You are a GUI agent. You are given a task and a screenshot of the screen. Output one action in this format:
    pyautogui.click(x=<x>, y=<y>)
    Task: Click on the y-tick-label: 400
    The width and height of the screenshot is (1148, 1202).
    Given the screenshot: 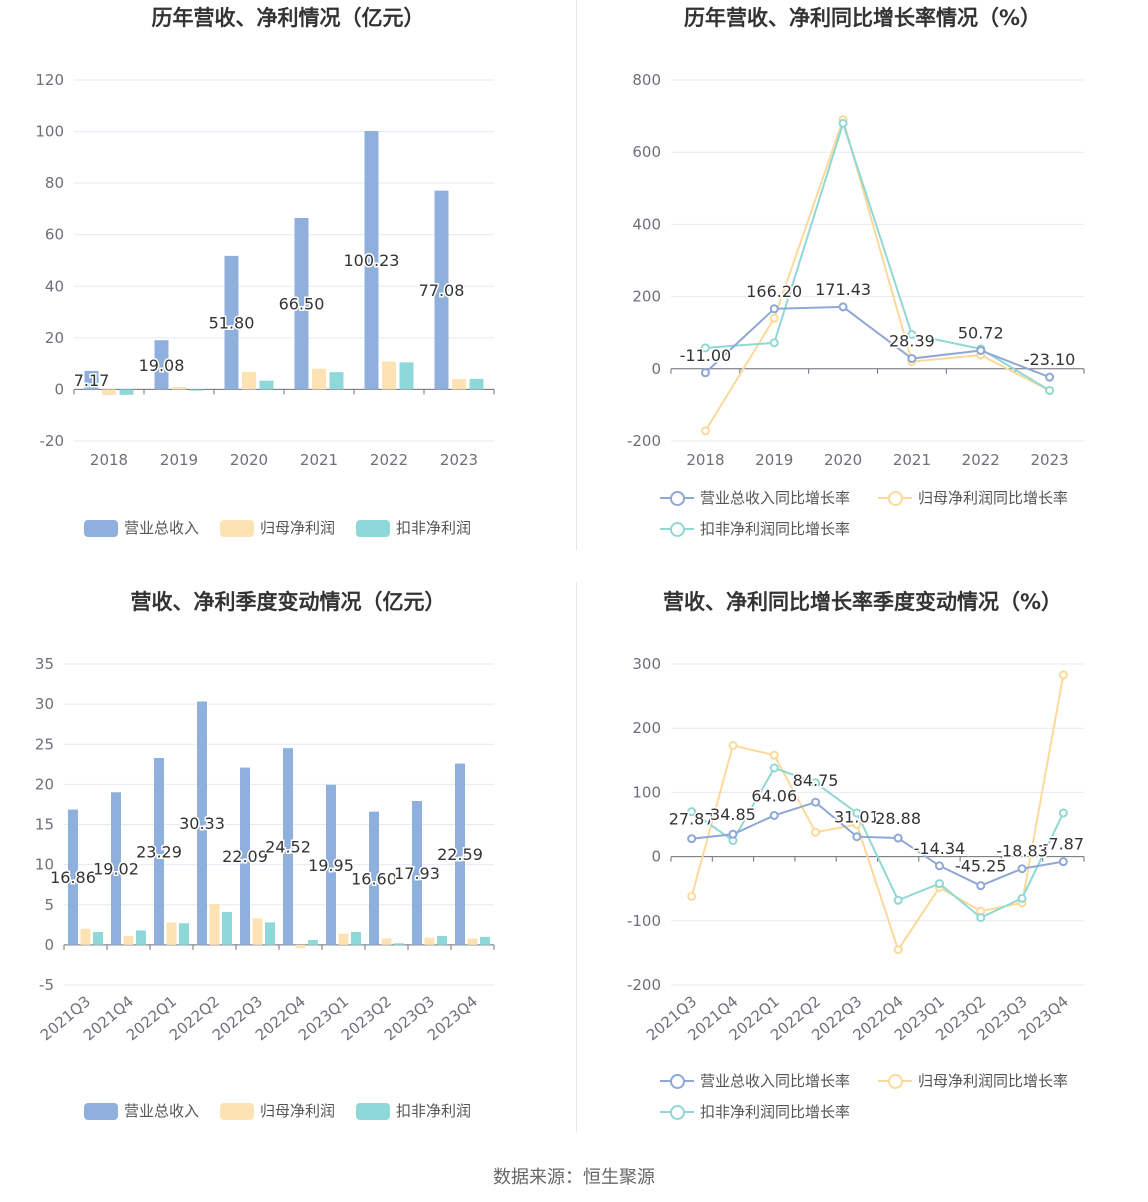 What is the action you would take?
    pyautogui.click(x=646, y=224)
    